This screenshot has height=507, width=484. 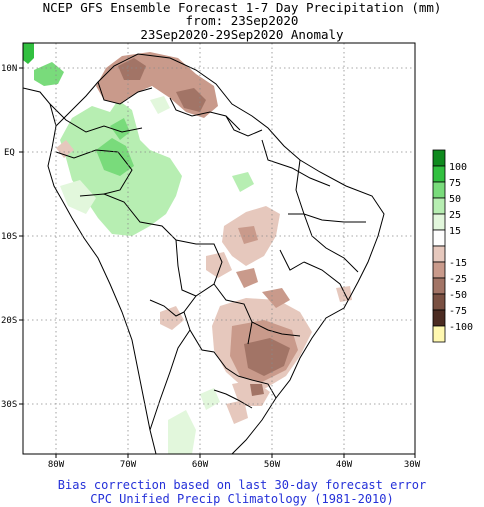 What do you see at coordinates (458, 295) in the screenshot?
I see `legend-label: -50` at bounding box center [458, 295].